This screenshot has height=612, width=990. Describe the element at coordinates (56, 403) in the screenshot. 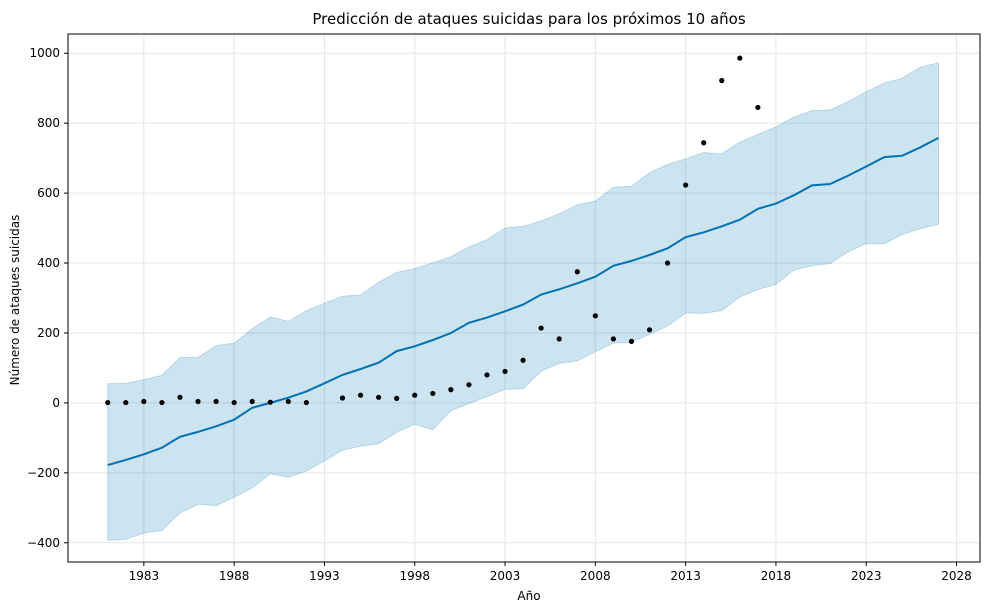

I see `y-tick-label: 0` at that location.